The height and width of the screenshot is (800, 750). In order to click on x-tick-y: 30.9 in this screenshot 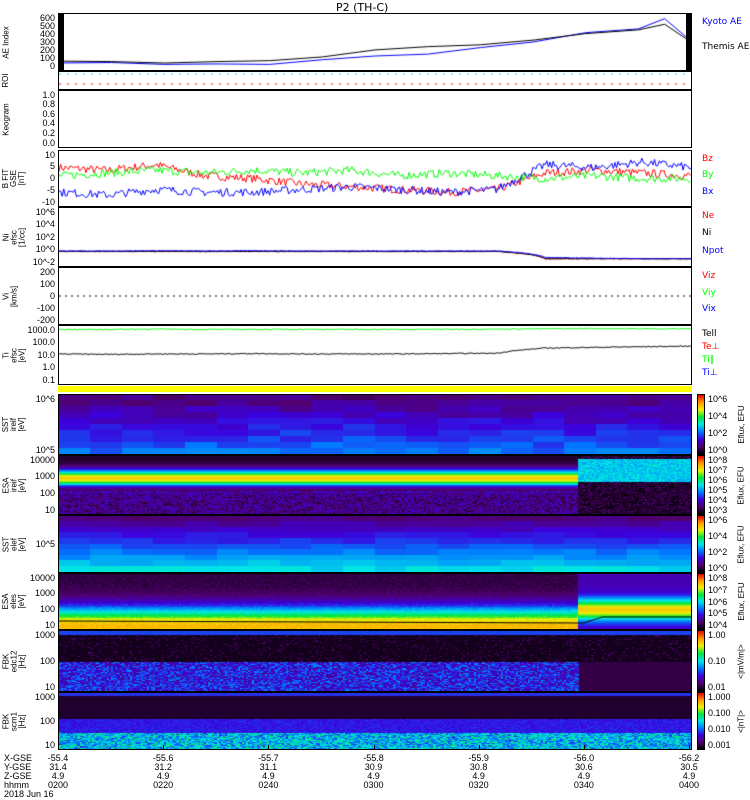, I will do `click(373, 767)`.